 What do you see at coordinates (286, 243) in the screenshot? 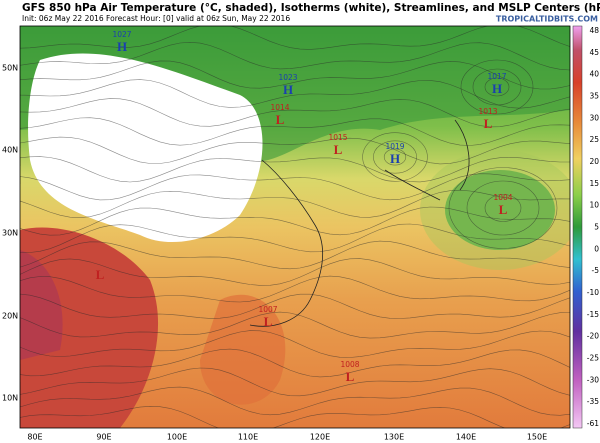
I see `coastline` at bounding box center [286, 243].